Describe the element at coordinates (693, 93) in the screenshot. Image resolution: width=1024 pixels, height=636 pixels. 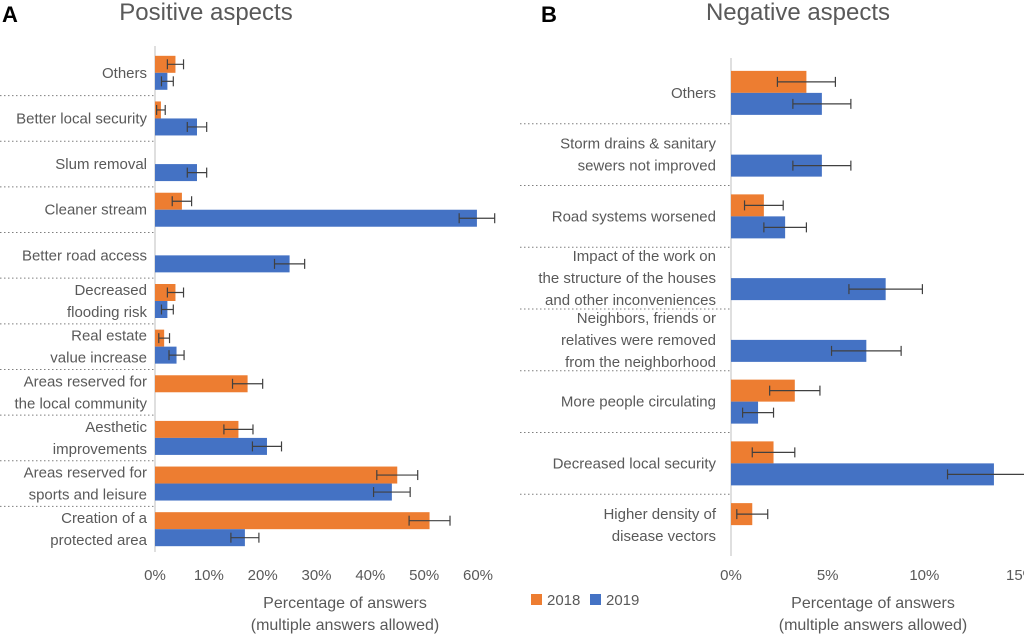
I see `panel-b-category-label: Others` at that location.